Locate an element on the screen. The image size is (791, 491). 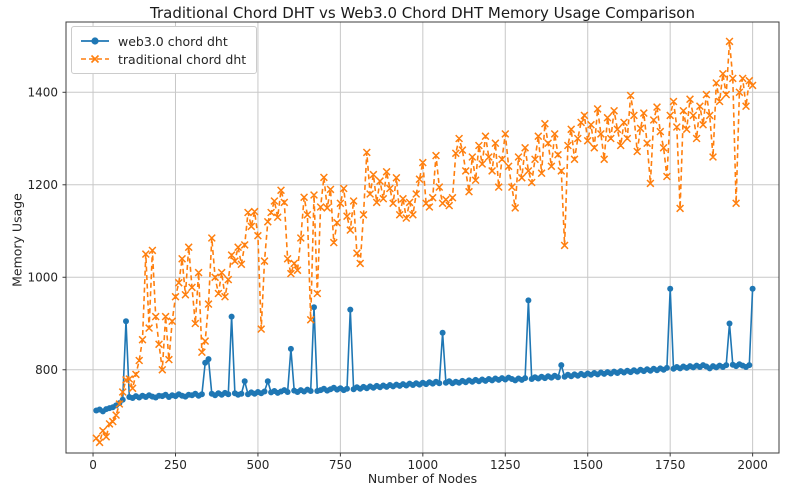
legend-label: traditional chord dht is located at coordinates (182, 59).